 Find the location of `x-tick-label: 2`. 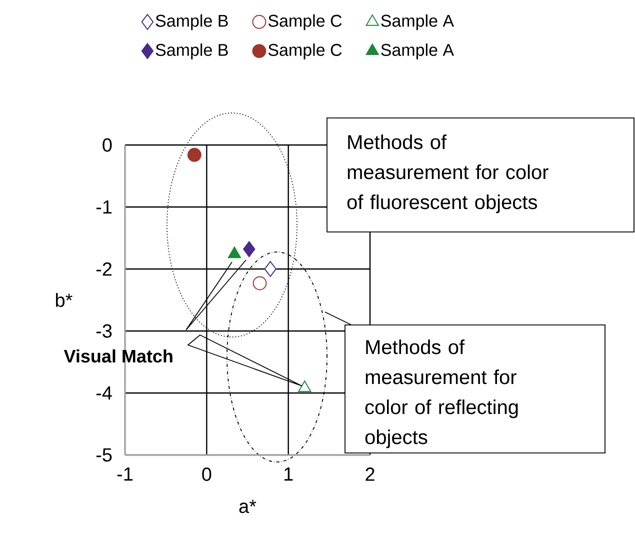

x-tick-label: 2 is located at coordinates (370, 474).